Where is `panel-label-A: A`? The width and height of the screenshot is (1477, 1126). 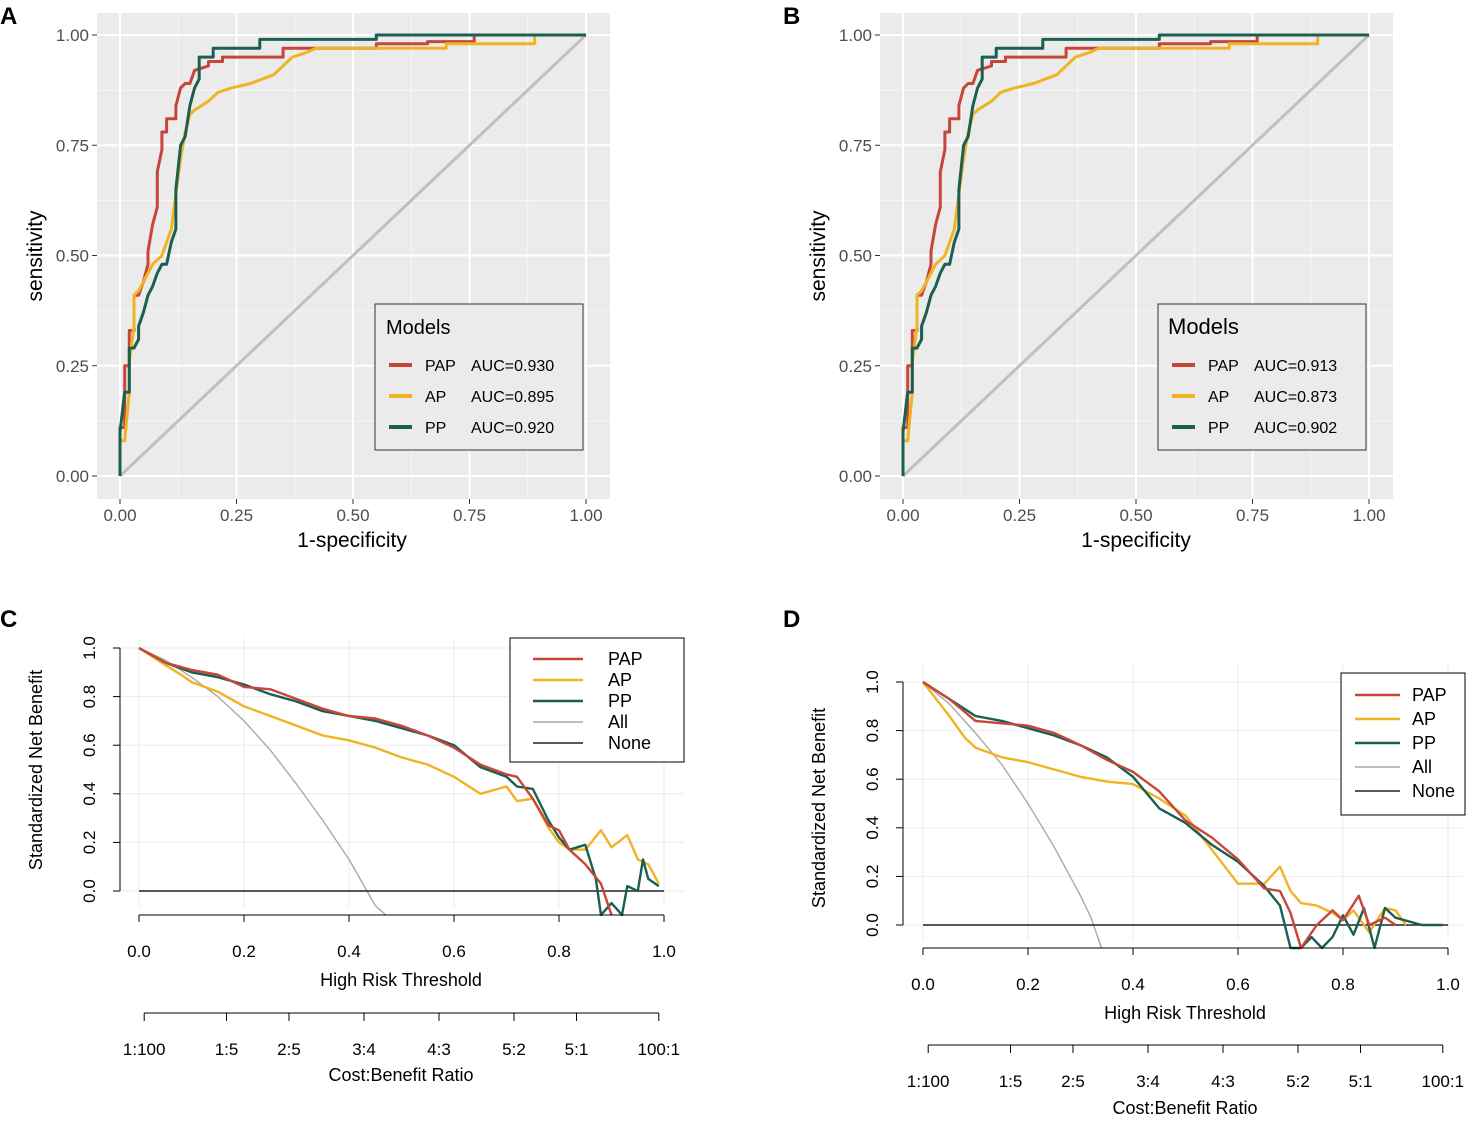 panel-label-A: A is located at coordinates (8, 16).